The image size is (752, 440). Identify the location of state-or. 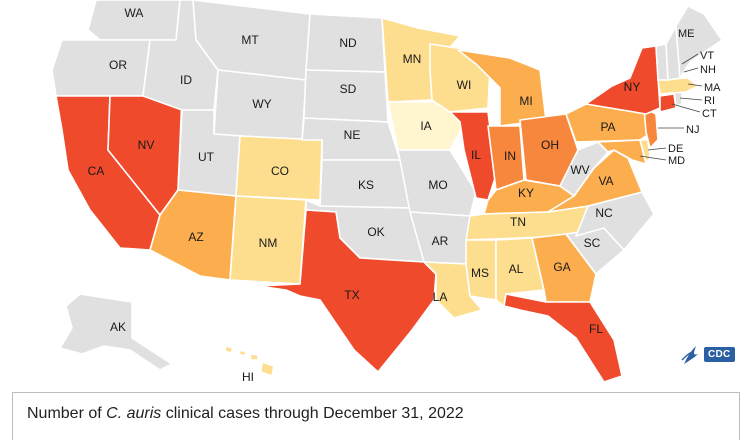
(101, 68).